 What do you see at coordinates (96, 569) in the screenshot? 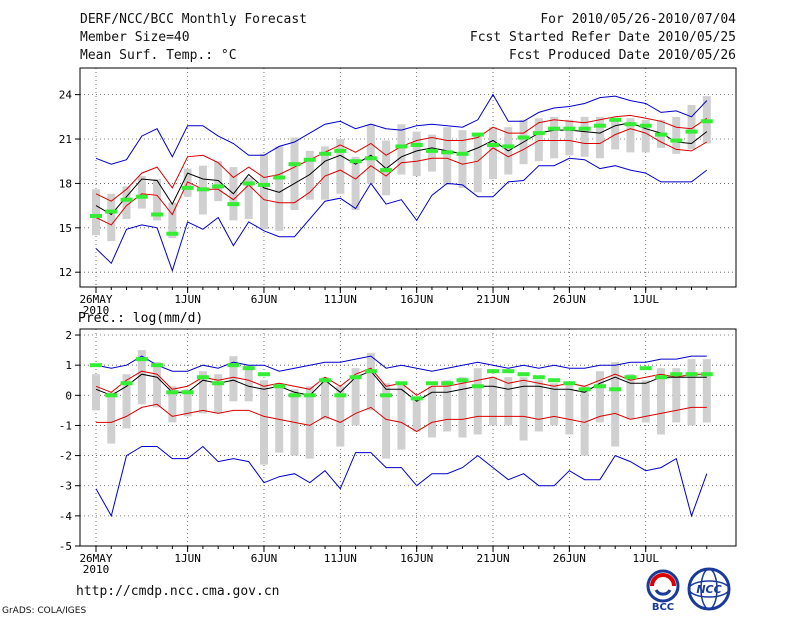
I see `prec-x-year-label: 2010` at bounding box center [96, 569].